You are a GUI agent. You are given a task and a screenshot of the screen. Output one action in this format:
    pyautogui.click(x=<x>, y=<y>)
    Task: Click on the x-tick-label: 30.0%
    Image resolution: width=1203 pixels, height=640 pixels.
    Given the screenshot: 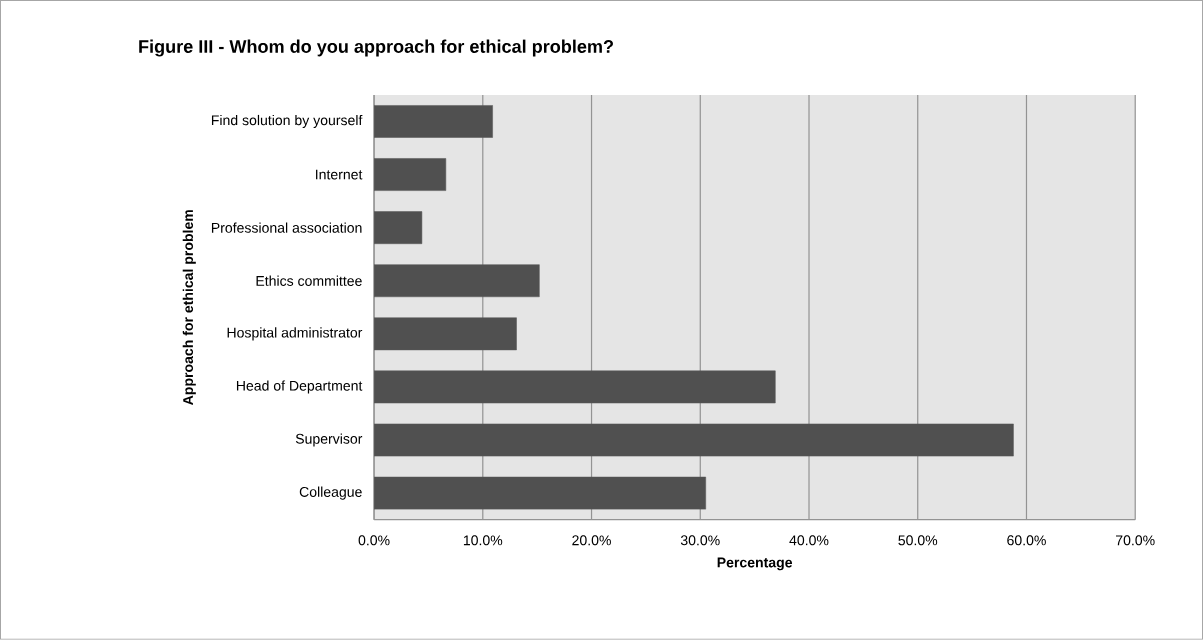 What is the action you would take?
    pyautogui.click(x=700, y=540)
    